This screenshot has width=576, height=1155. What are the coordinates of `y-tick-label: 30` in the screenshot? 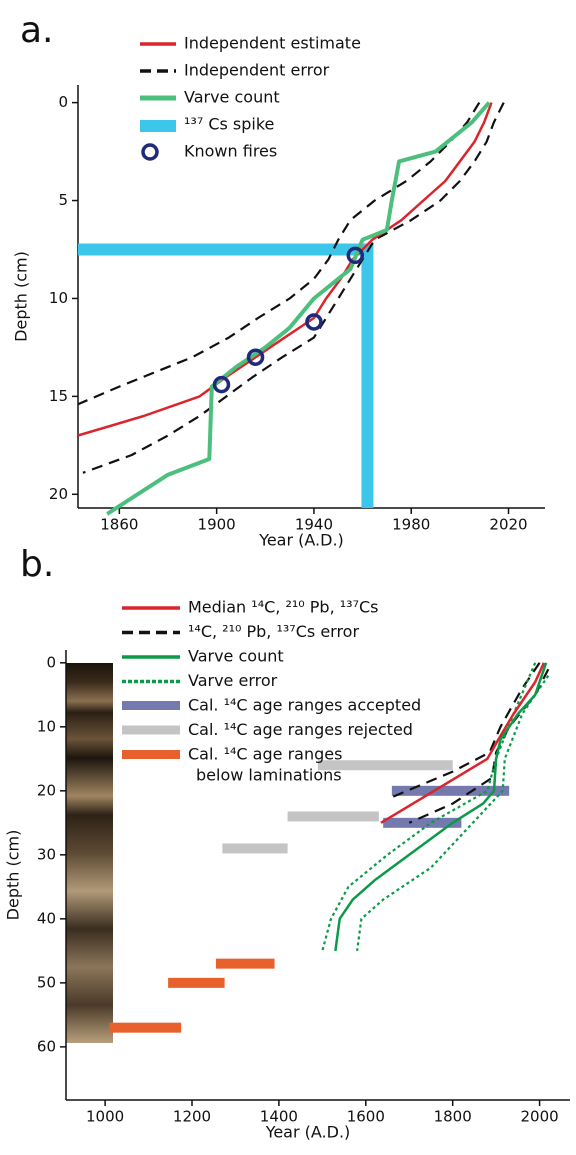 It's located at (46, 854).